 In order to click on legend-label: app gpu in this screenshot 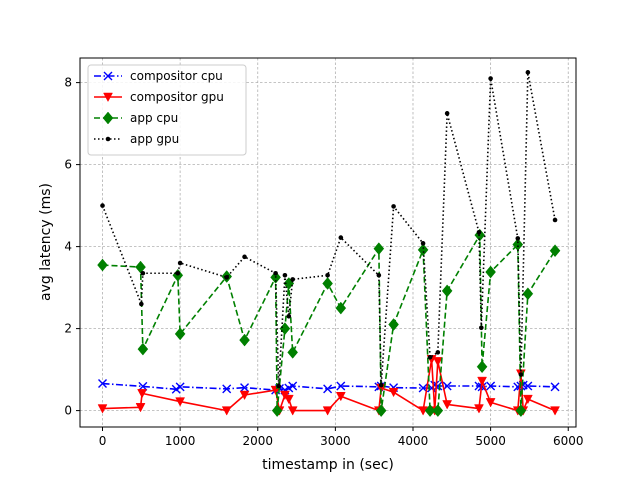, I will do `click(154, 139)`.